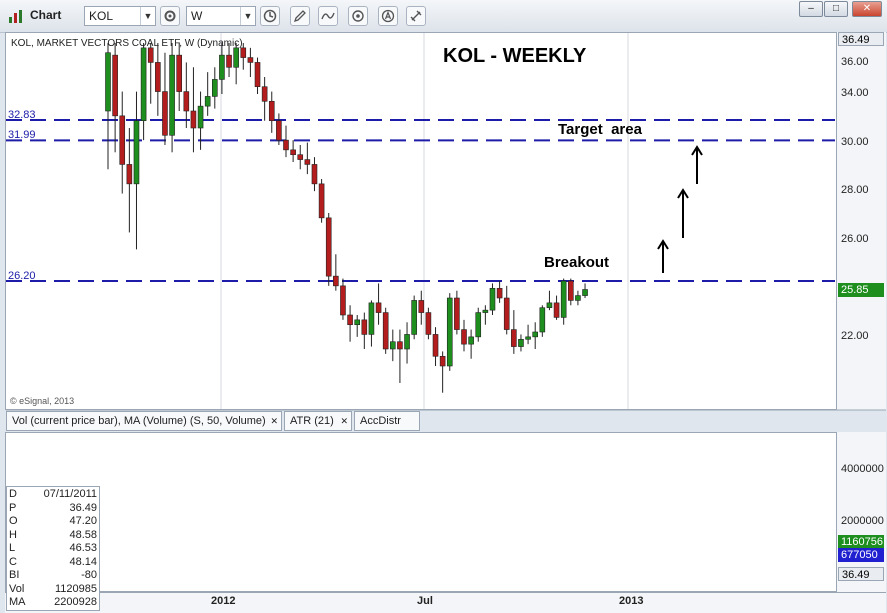 This screenshot has width=887, height=613. Describe the element at coordinates (13, 507) in the screenshot. I see `data-window-key: P` at that location.